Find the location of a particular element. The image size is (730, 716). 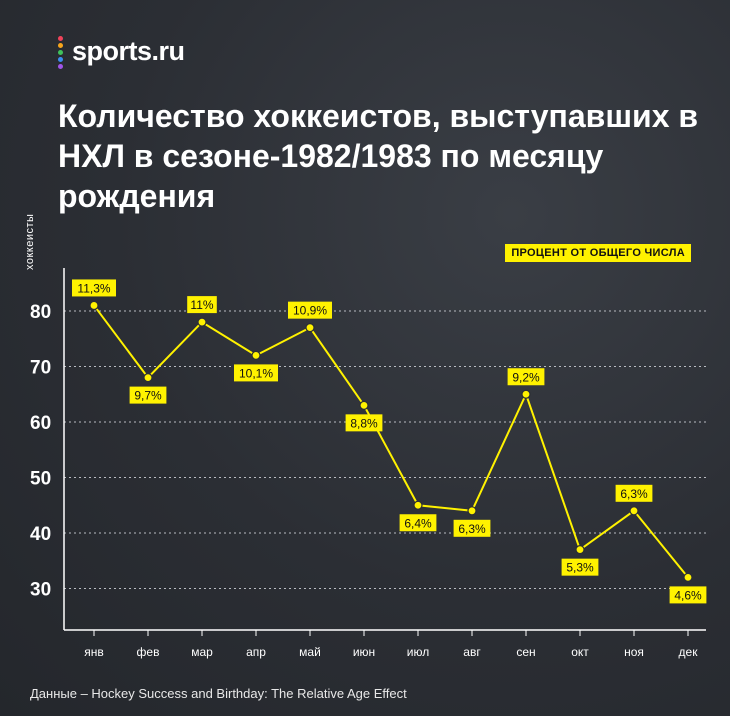

y-tick-label: 40 is located at coordinates (40, 534).